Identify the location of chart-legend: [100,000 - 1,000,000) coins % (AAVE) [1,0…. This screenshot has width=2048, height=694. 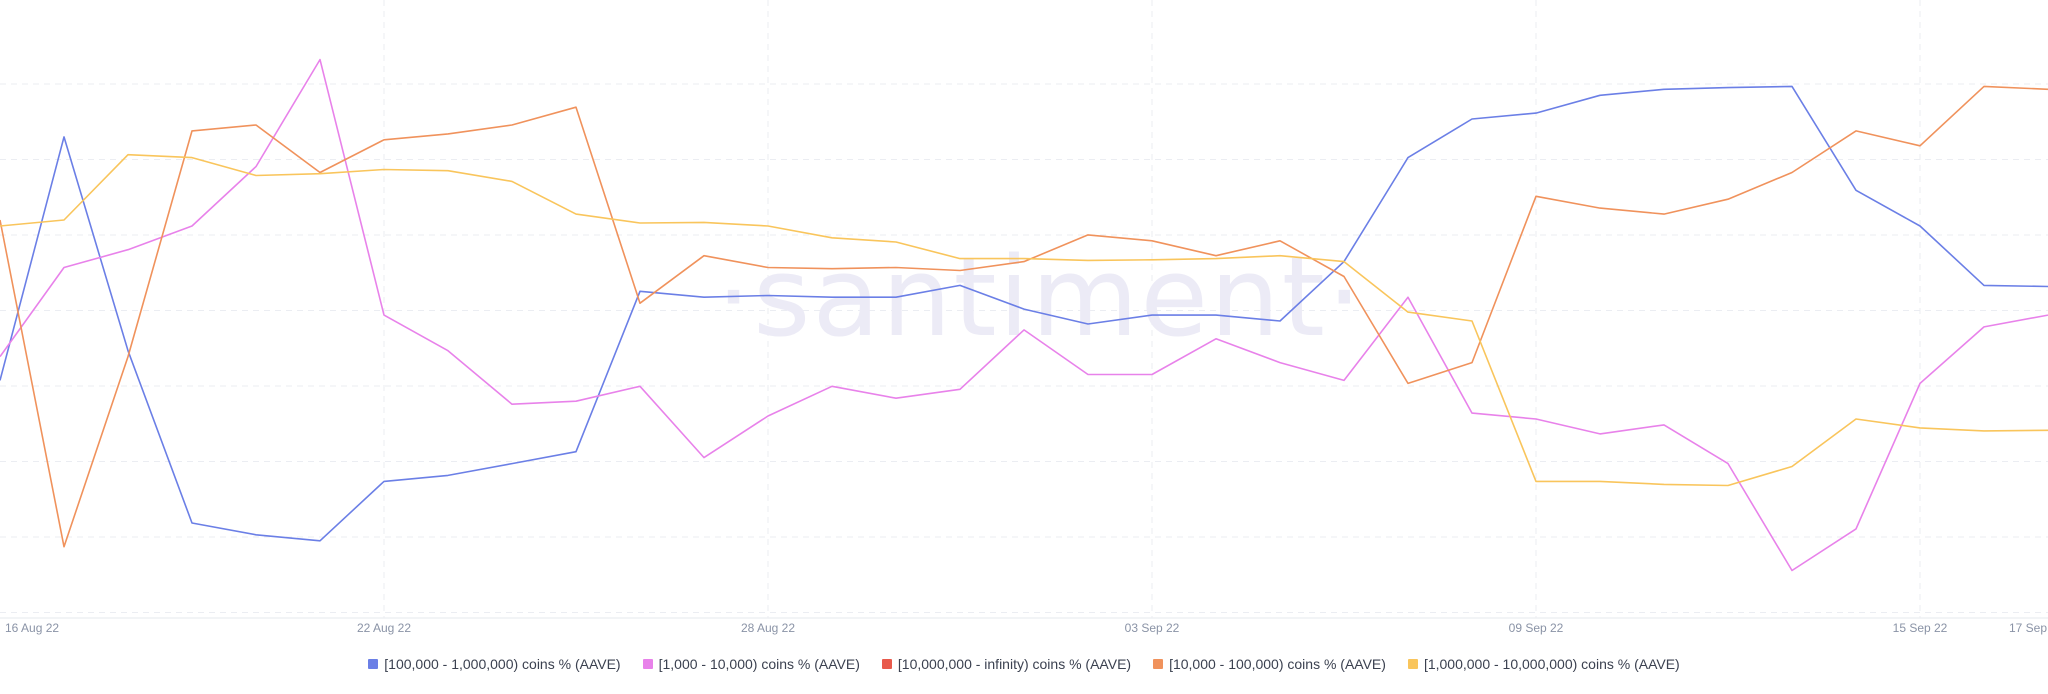
(1024, 664).